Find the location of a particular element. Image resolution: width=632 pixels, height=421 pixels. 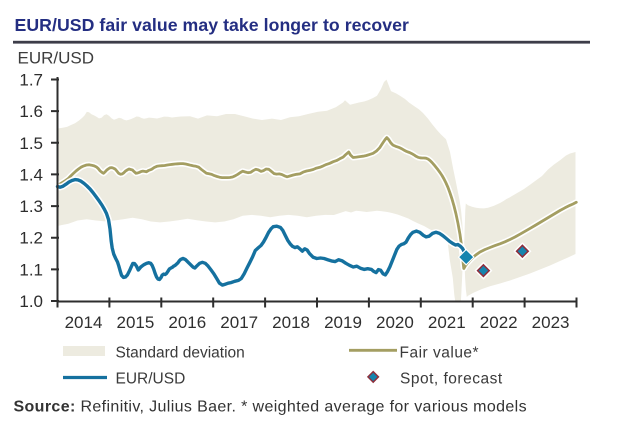

svg-text: 2017 is located at coordinates (239, 322).